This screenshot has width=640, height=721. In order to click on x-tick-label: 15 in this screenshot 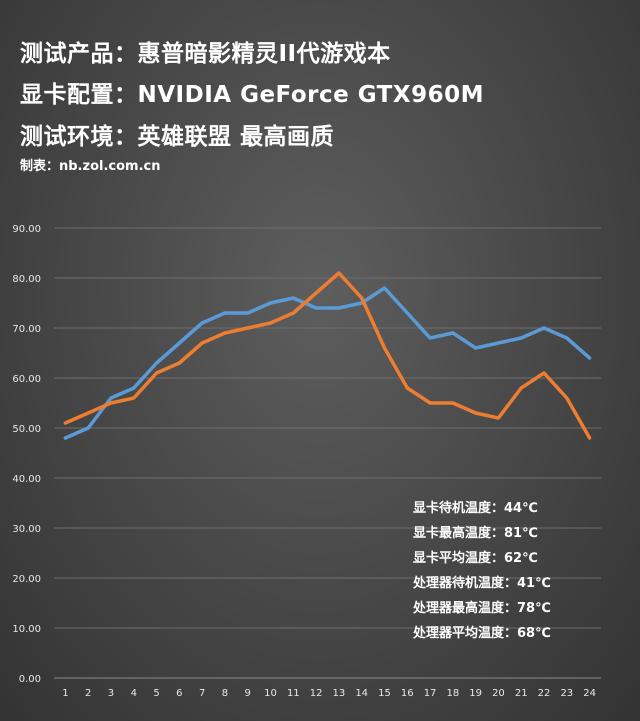, I will do `click(384, 693)`.